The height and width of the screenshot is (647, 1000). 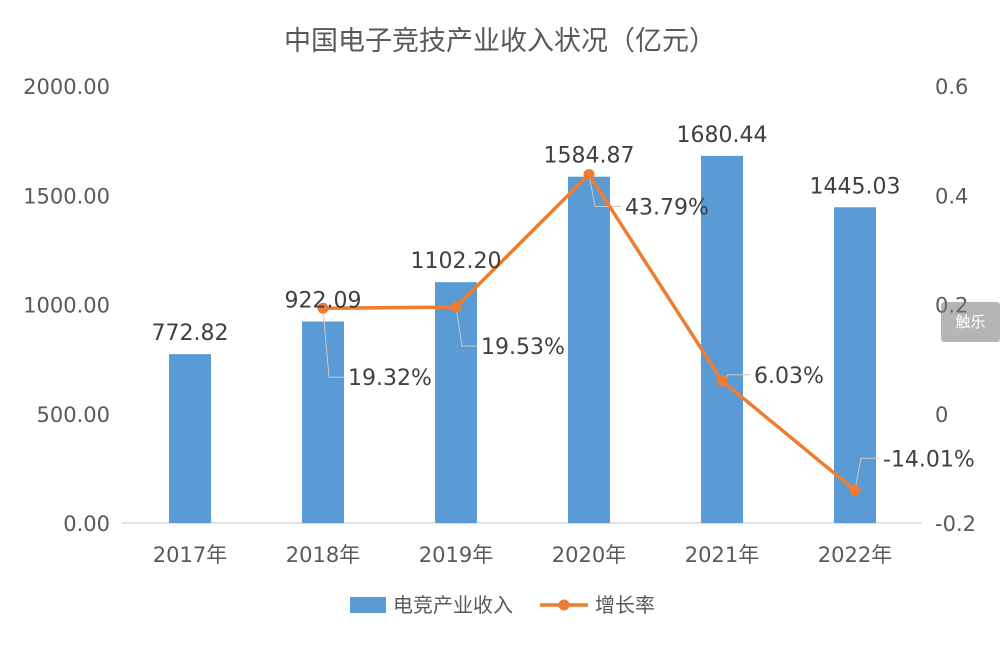 What do you see at coordinates (456, 555) in the screenshot?
I see `x-tick-label: 2019年` at bounding box center [456, 555].